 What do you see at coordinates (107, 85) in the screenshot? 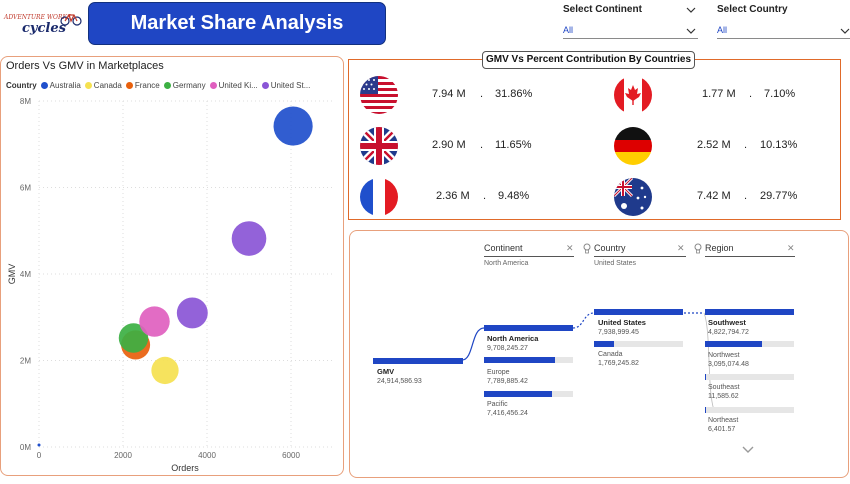
I see `legend-label: Canada` at bounding box center [107, 85].